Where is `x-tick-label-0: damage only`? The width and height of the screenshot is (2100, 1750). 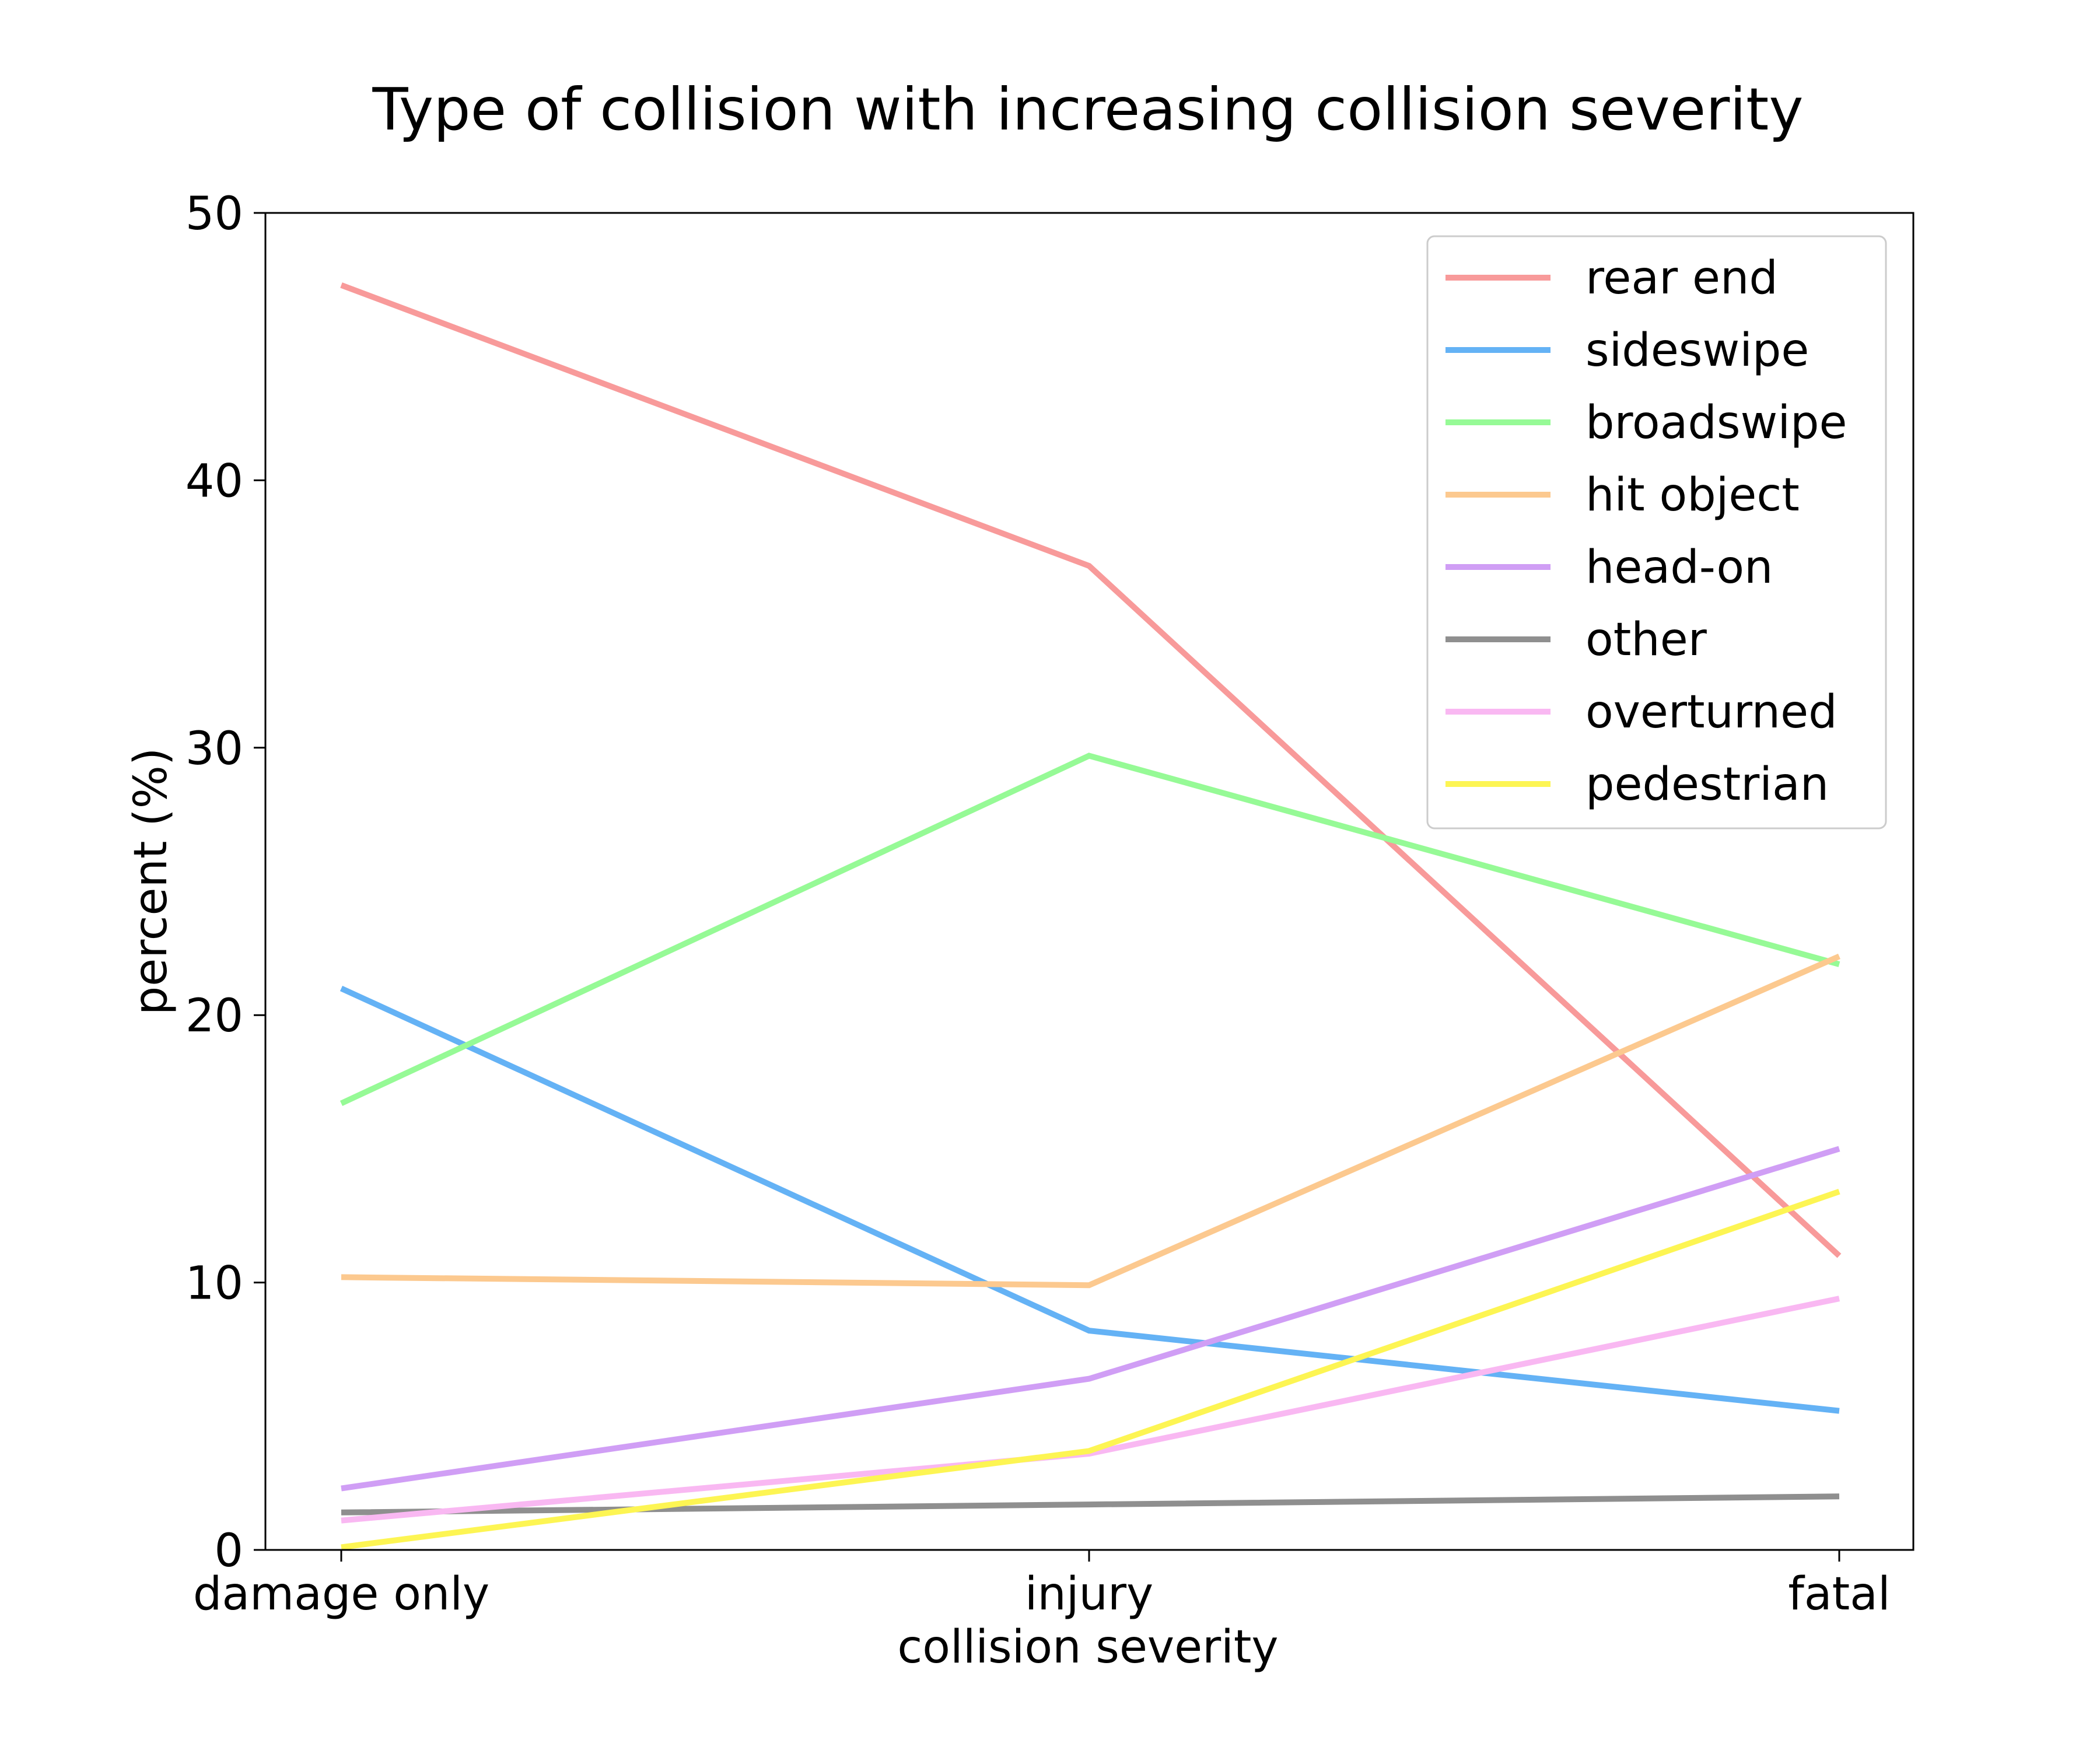
x-tick-label-0: damage only is located at coordinates (341, 1594).